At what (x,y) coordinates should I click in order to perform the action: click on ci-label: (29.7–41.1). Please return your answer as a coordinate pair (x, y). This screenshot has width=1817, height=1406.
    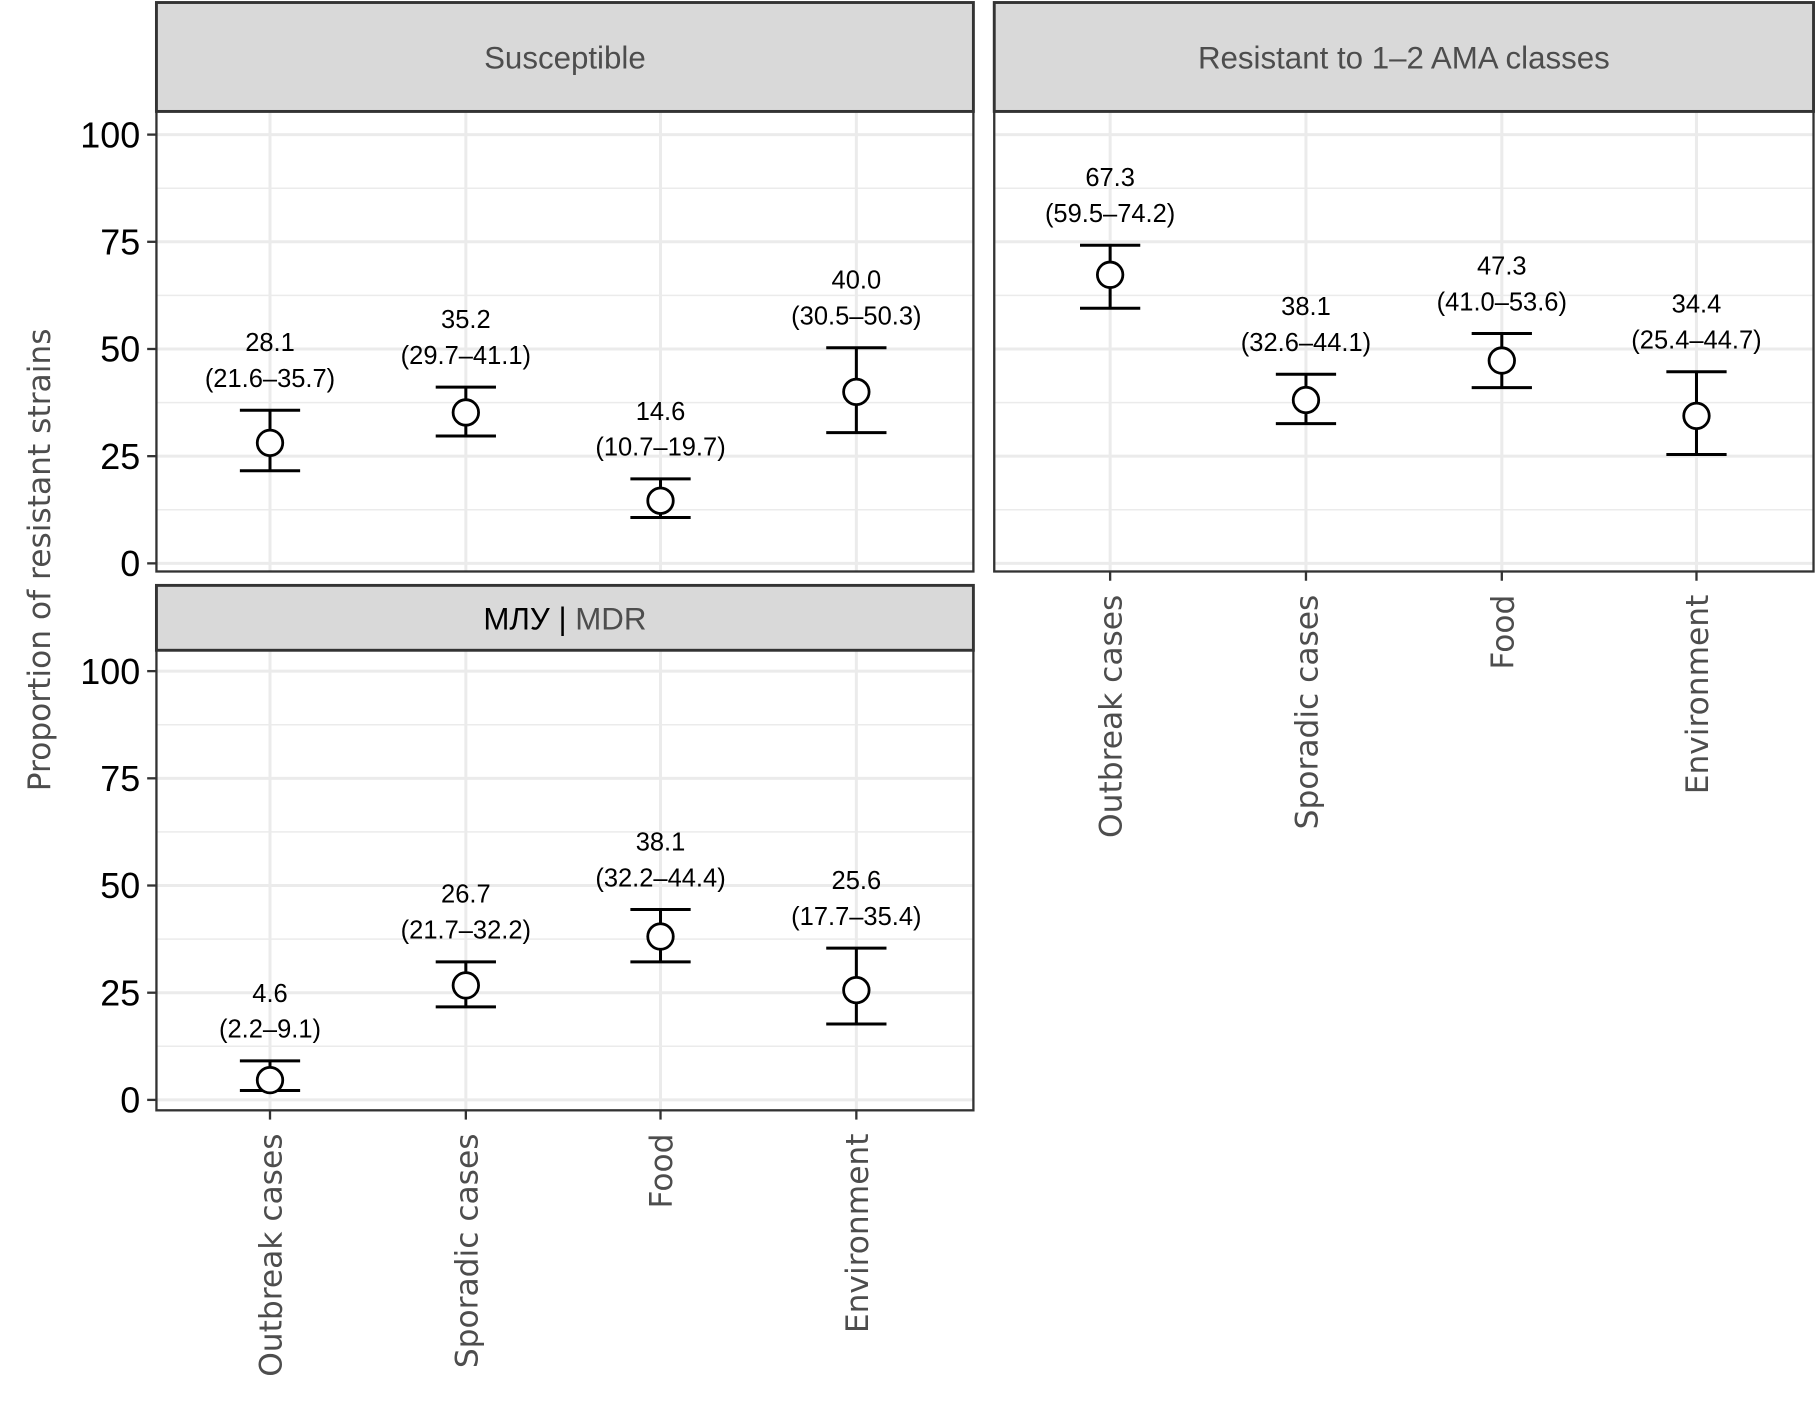
    Looking at the image, I should click on (466, 356).